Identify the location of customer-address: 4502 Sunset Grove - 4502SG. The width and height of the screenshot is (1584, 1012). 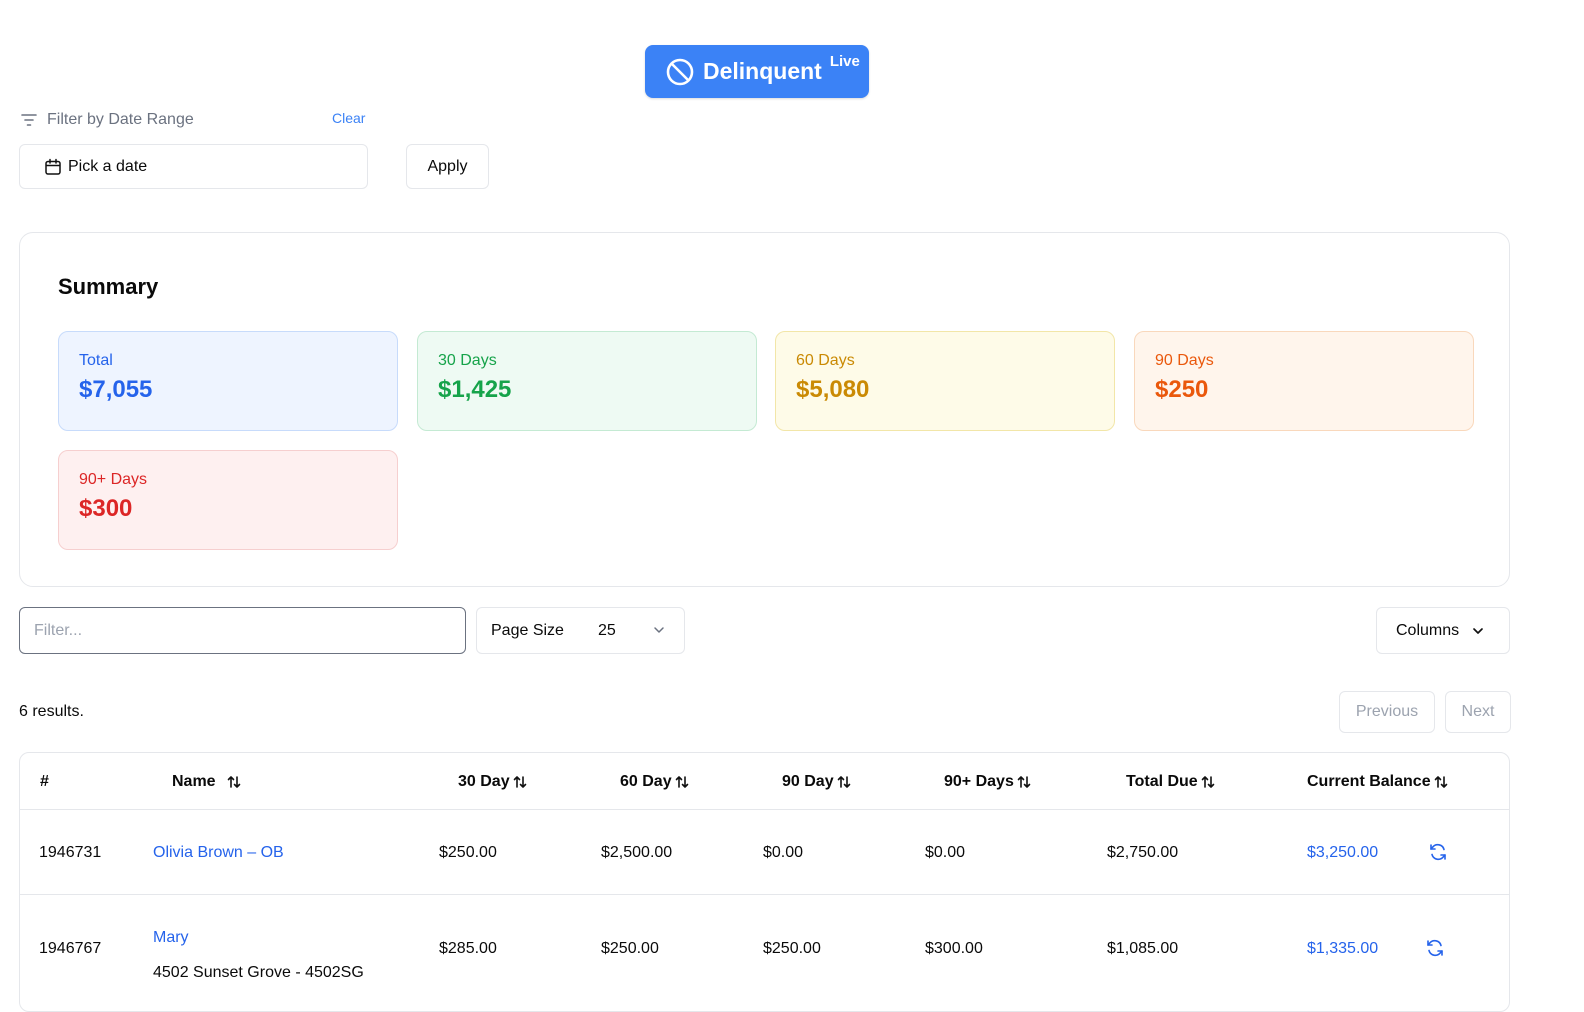
(258, 972).